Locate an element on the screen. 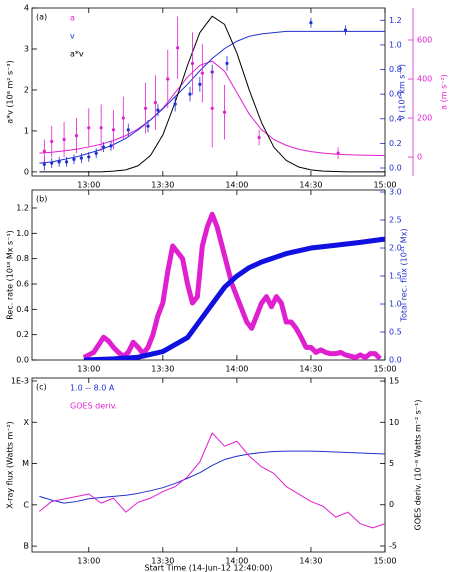 The image size is (452, 572). y-tick-label: 0 is located at coordinates (391, 504).